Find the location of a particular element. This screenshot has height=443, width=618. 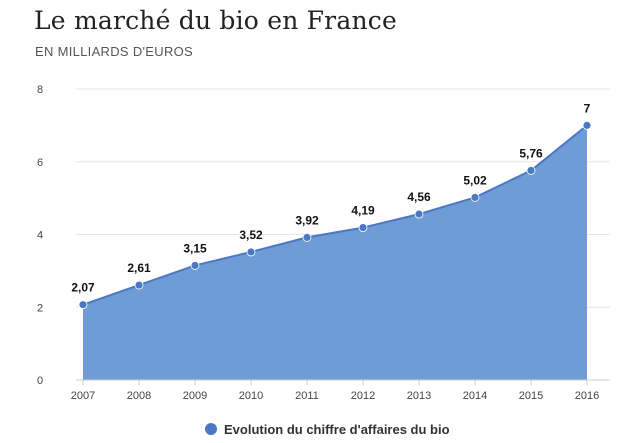

x-tick-label: 2016 is located at coordinates (587, 396).